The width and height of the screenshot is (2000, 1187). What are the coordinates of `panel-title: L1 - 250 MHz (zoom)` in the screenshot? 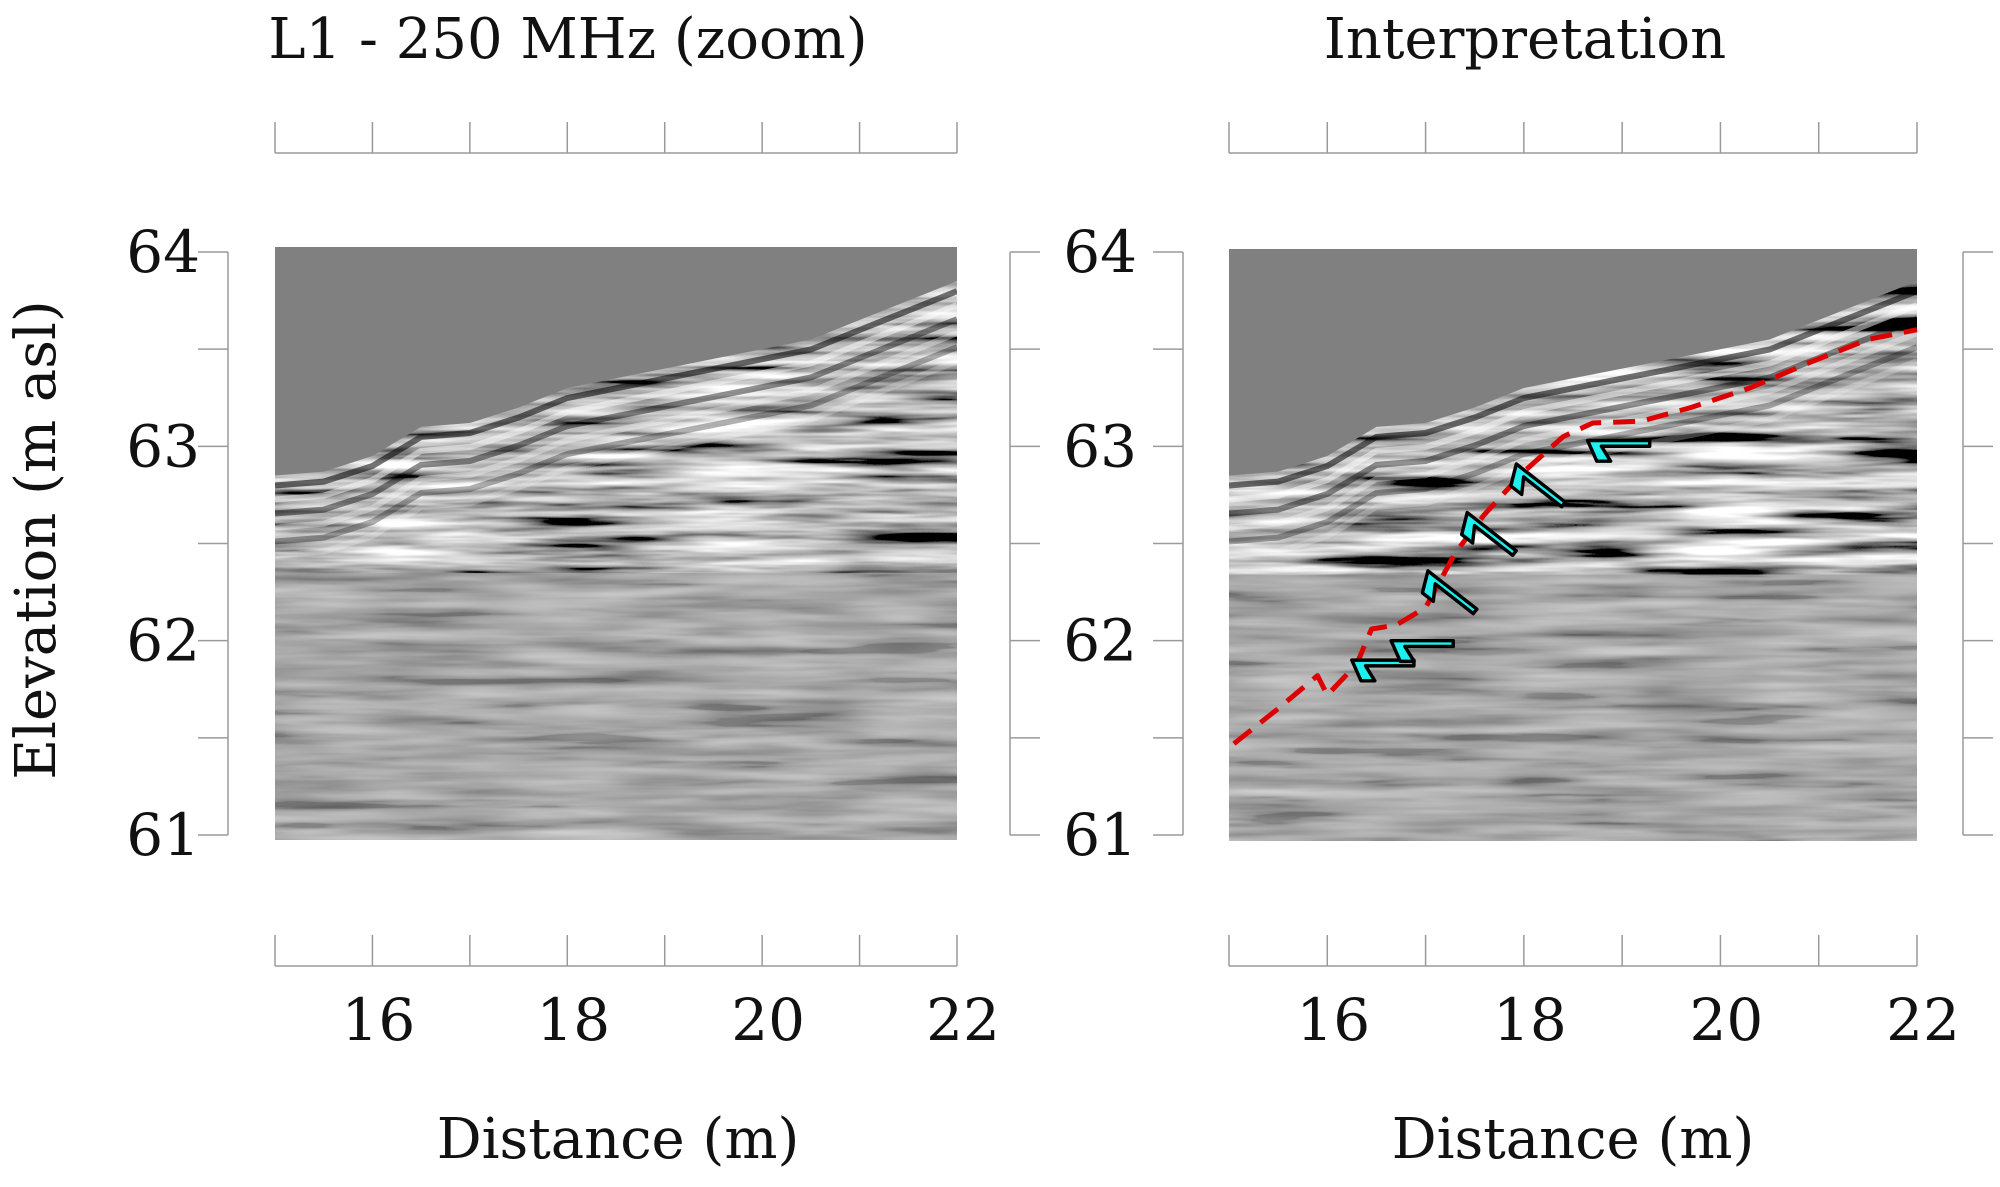 It's located at (567, 39).